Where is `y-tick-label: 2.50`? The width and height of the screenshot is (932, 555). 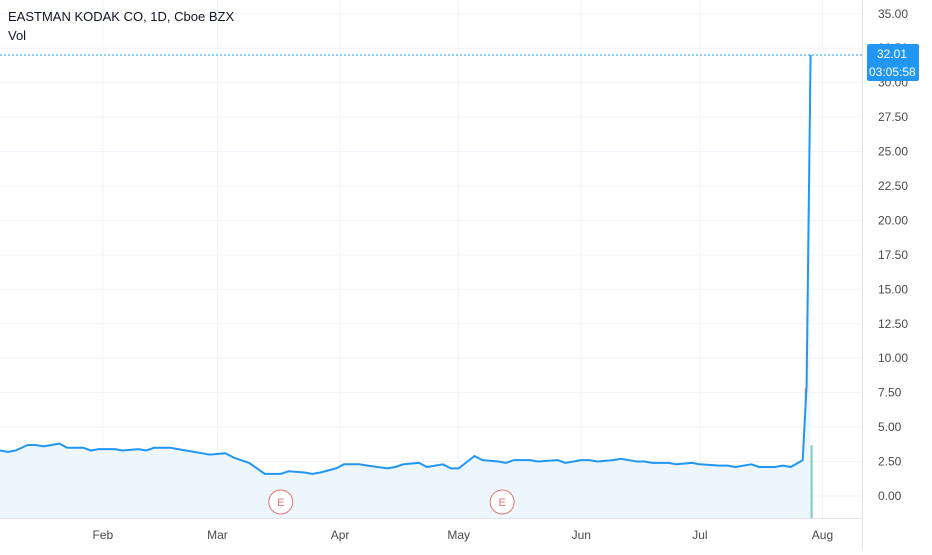 y-tick-label: 2.50 is located at coordinates (890, 462).